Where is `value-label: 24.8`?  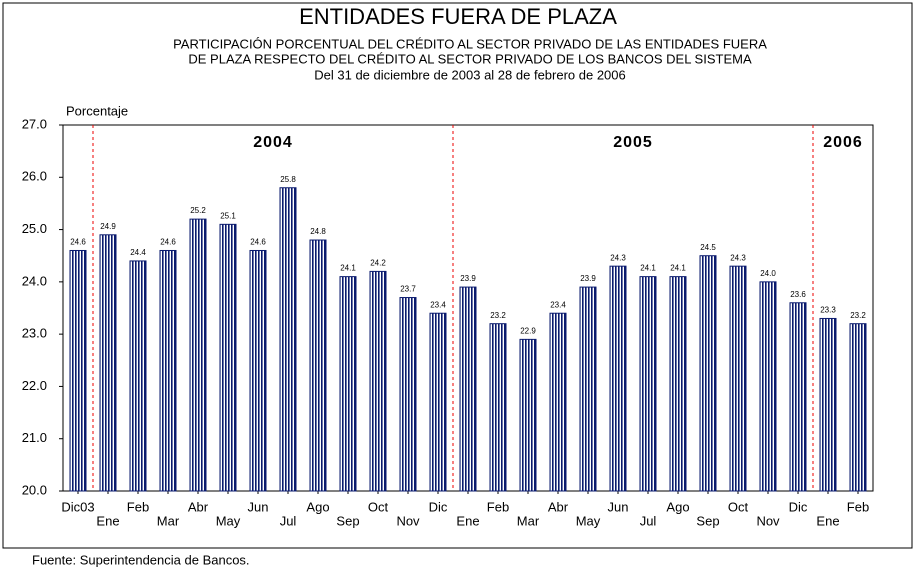 value-label: 24.8 is located at coordinates (318, 231).